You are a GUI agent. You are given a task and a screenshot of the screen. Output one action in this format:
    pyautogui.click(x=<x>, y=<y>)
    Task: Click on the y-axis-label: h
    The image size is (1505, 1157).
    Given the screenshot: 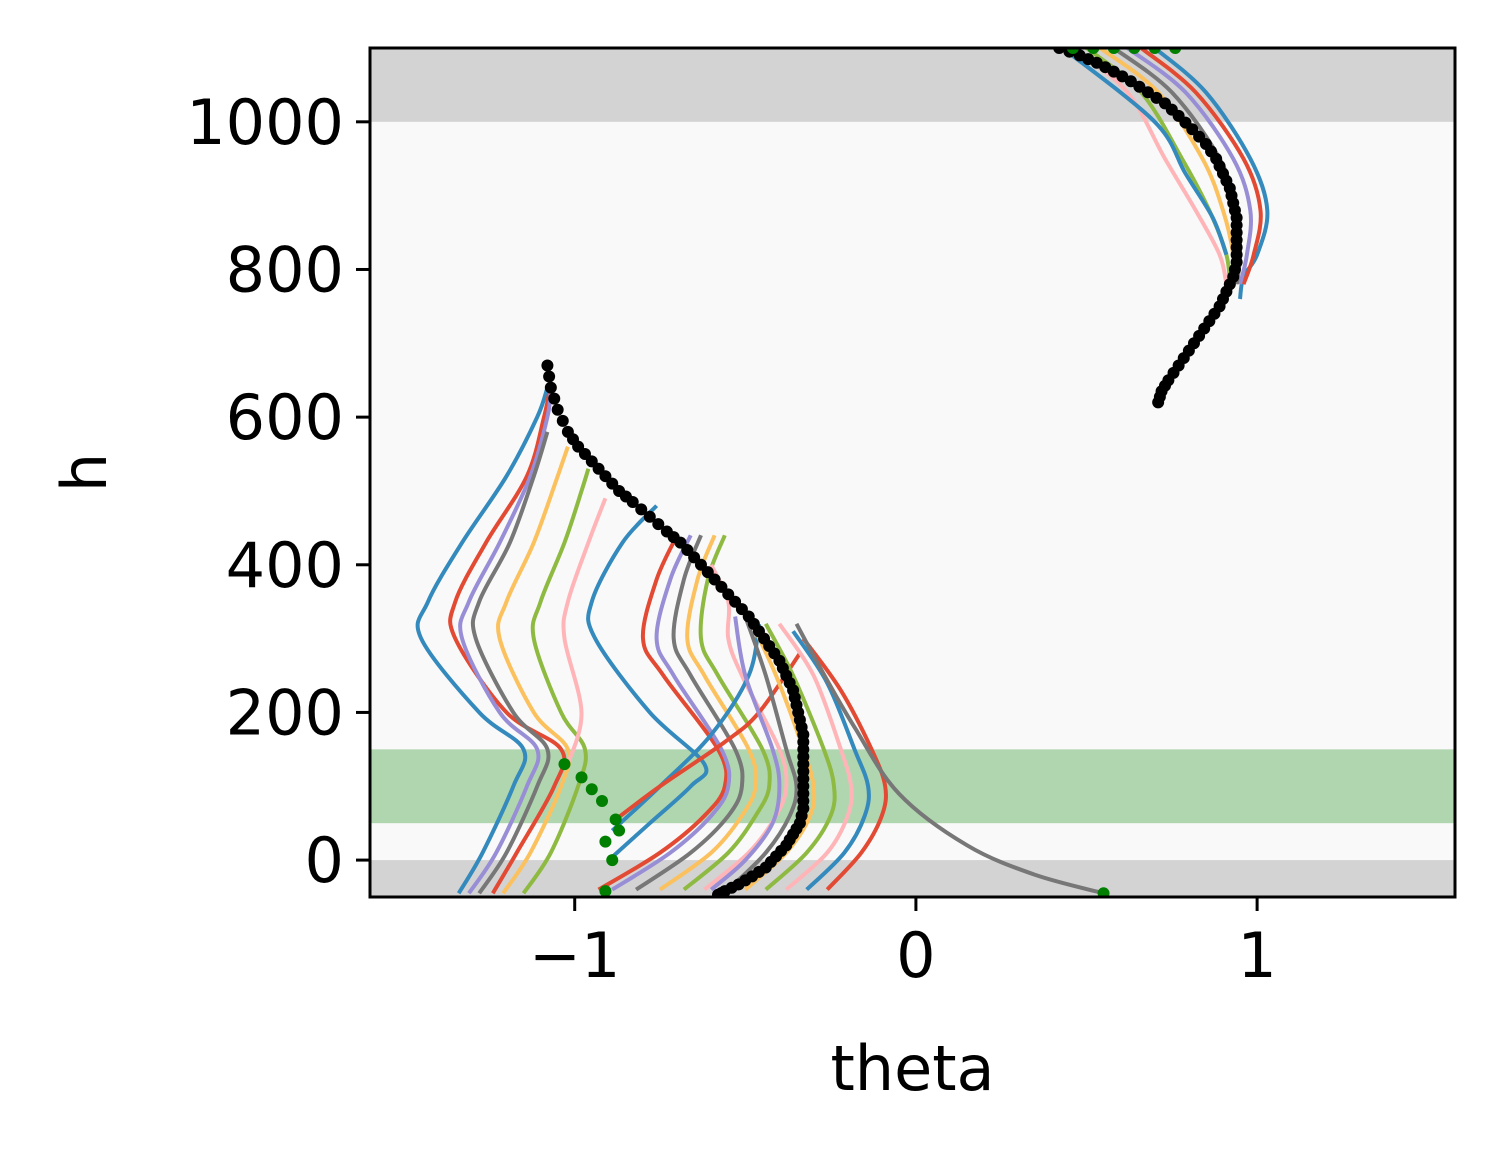 What is the action you would take?
    pyautogui.click(x=84, y=472)
    